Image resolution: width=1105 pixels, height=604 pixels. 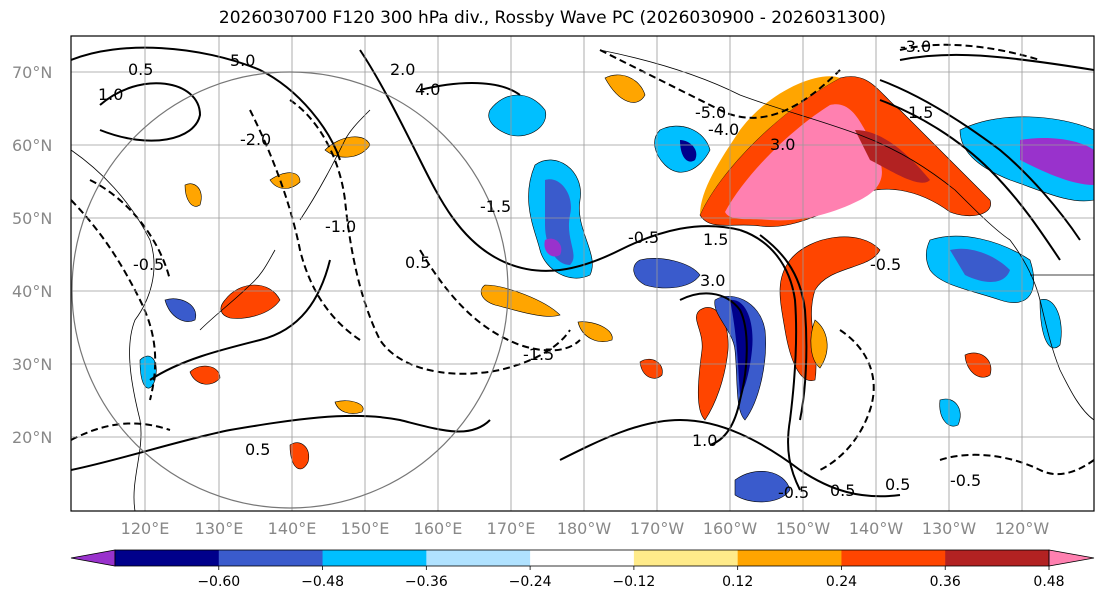 I want to click on negative-region-west-us, so click(x=1050, y=324).